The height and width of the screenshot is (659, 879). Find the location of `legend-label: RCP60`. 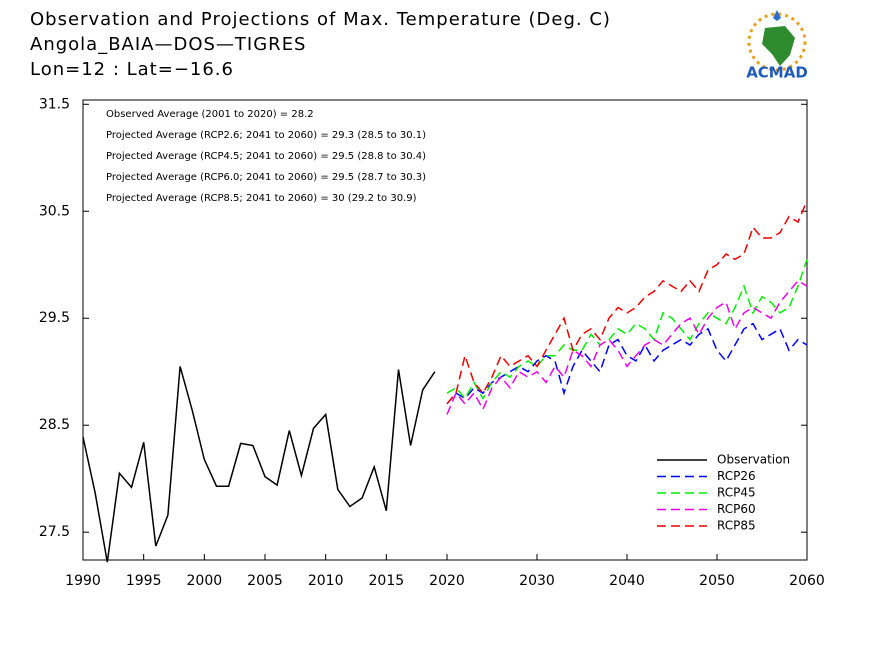

legend-label: RCP60 is located at coordinates (736, 509).